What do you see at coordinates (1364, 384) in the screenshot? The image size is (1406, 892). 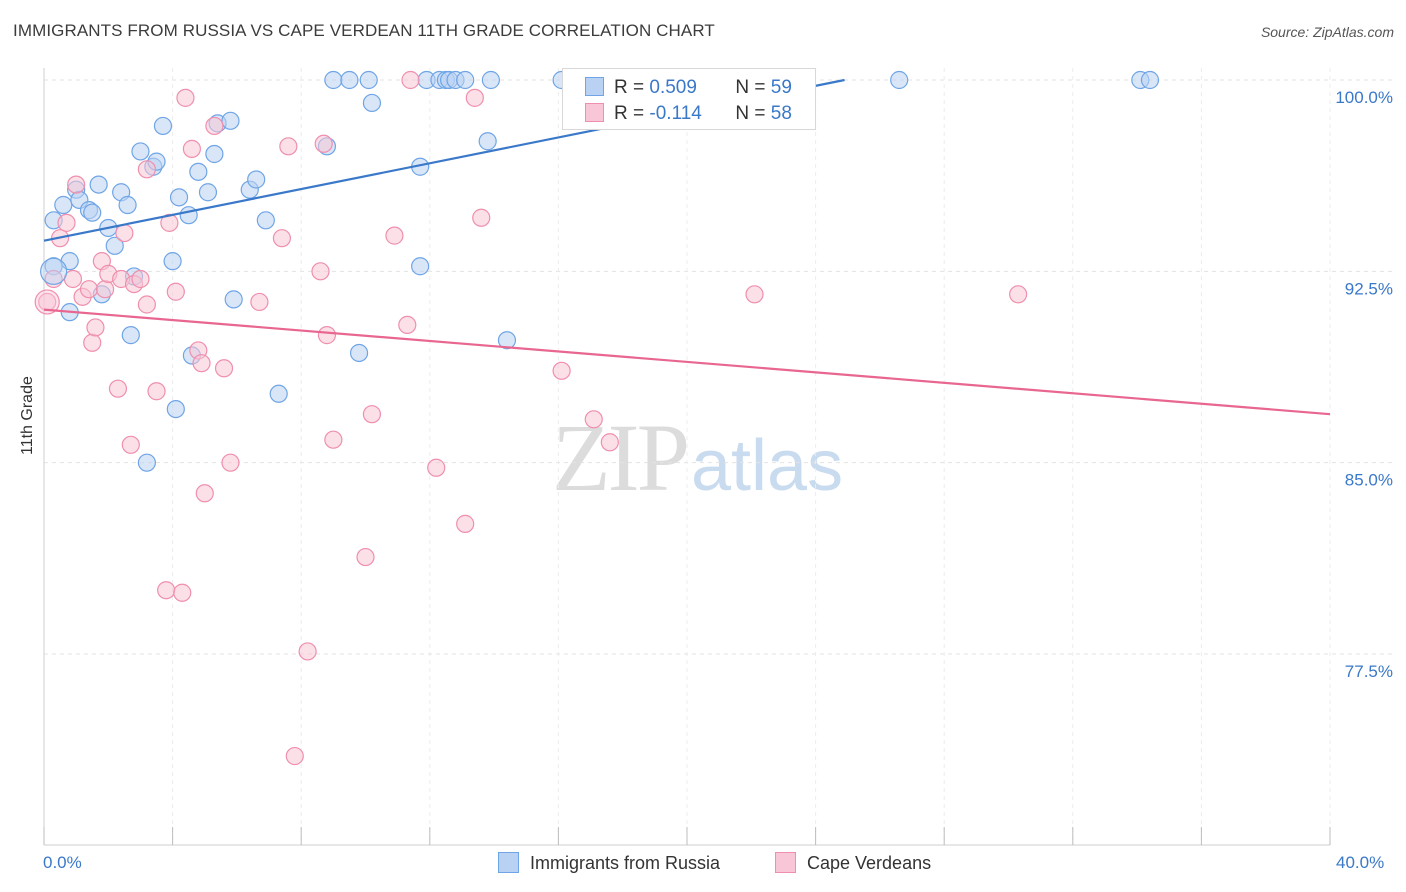 I see `y-tick-labels: 100.0% 92.5% 85.0% 77.5%` at bounding box center [1364, 384].